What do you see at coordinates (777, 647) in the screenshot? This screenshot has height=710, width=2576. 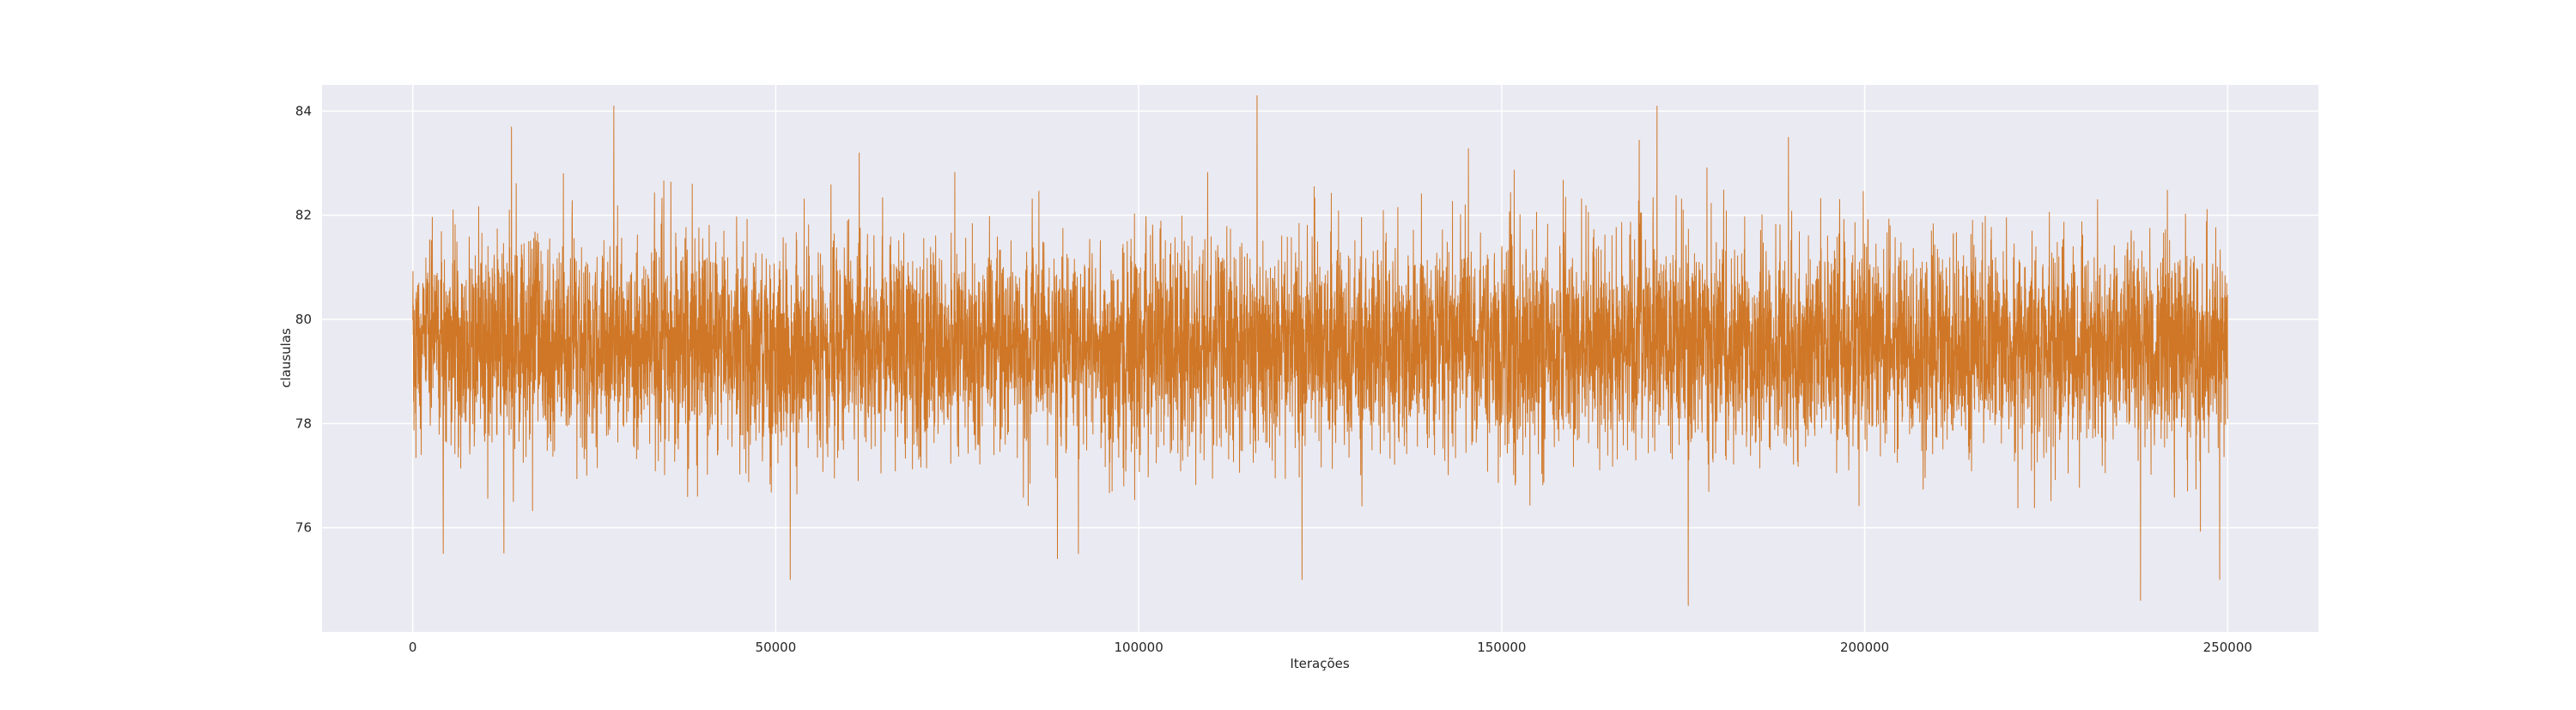 I see `x-tick-label: 50000` at bounding box center [777, 647].